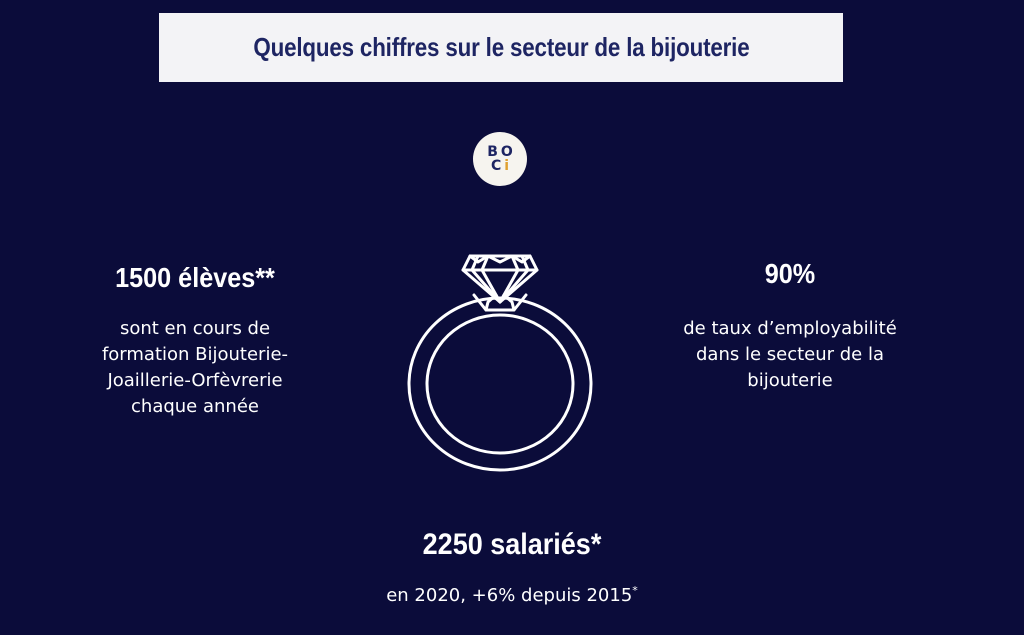  Describe the element at coordinates (635, 590) in the screenshot. I see `footnote-mark: *` at that location.